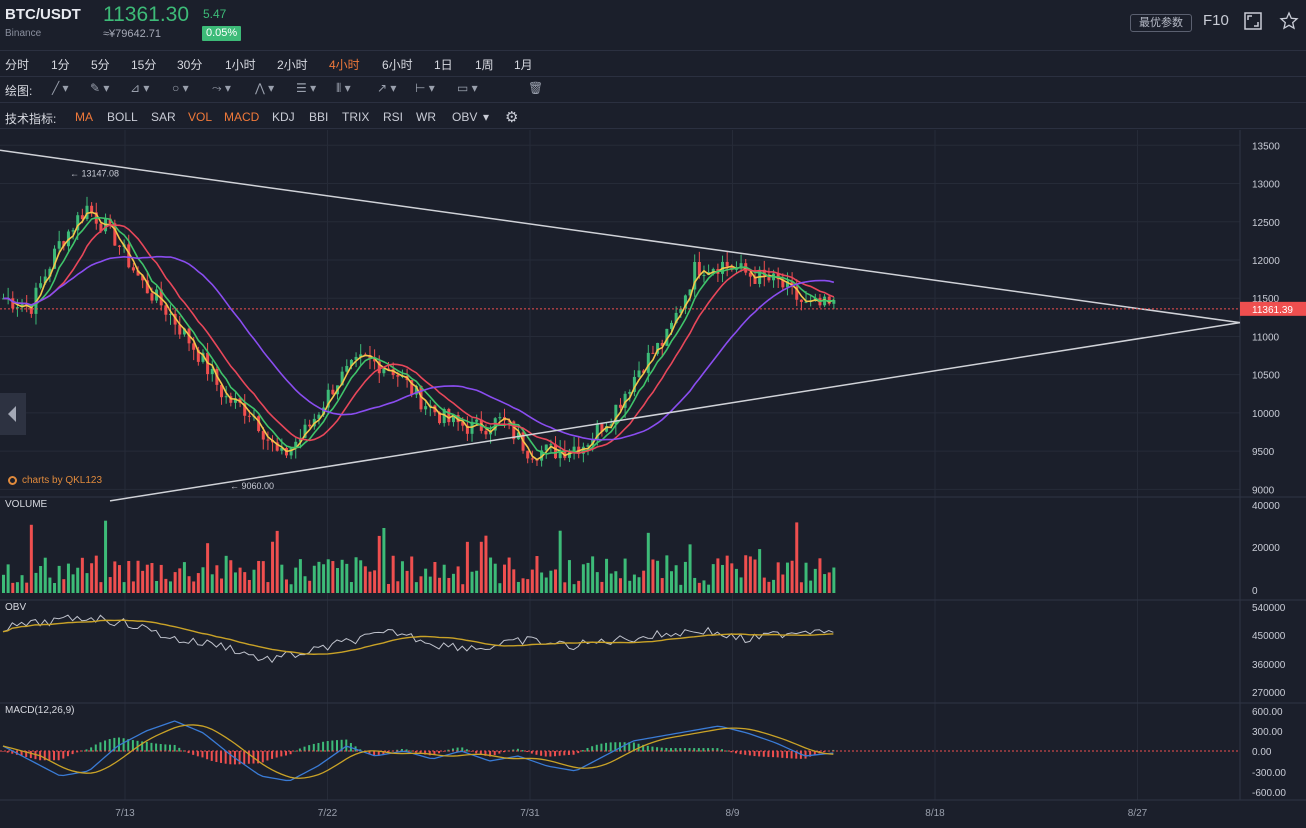  I want to click on indicator-label: 技术指标:, so click(31, 119).